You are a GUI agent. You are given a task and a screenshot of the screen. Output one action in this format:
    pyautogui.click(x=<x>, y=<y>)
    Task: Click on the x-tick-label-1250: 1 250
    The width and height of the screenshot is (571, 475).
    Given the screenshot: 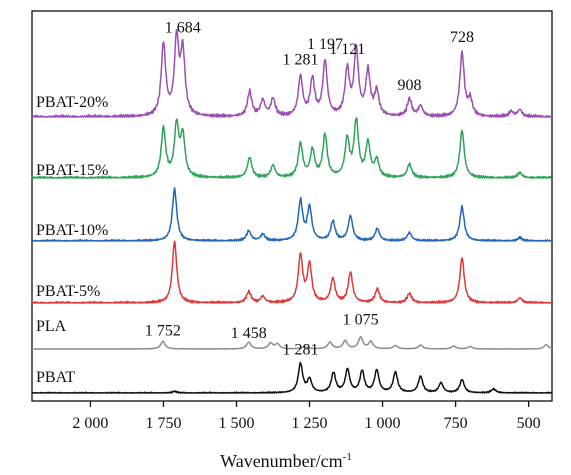 What is the action you would take?
    pyautogui.click(x=310, y=423)
    